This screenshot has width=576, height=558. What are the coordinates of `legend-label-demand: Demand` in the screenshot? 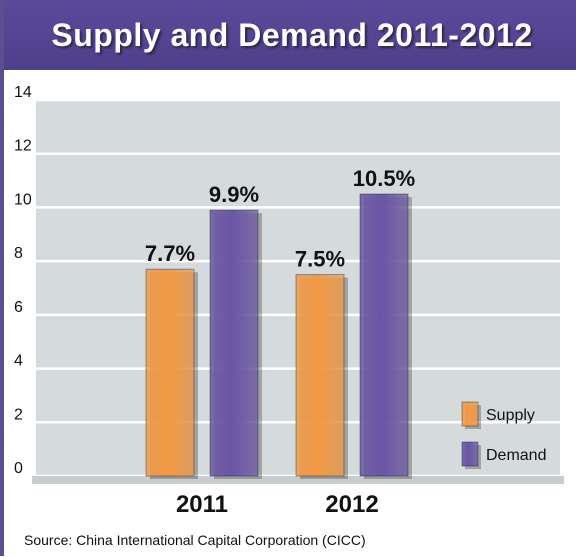 It's located at (516, 455).